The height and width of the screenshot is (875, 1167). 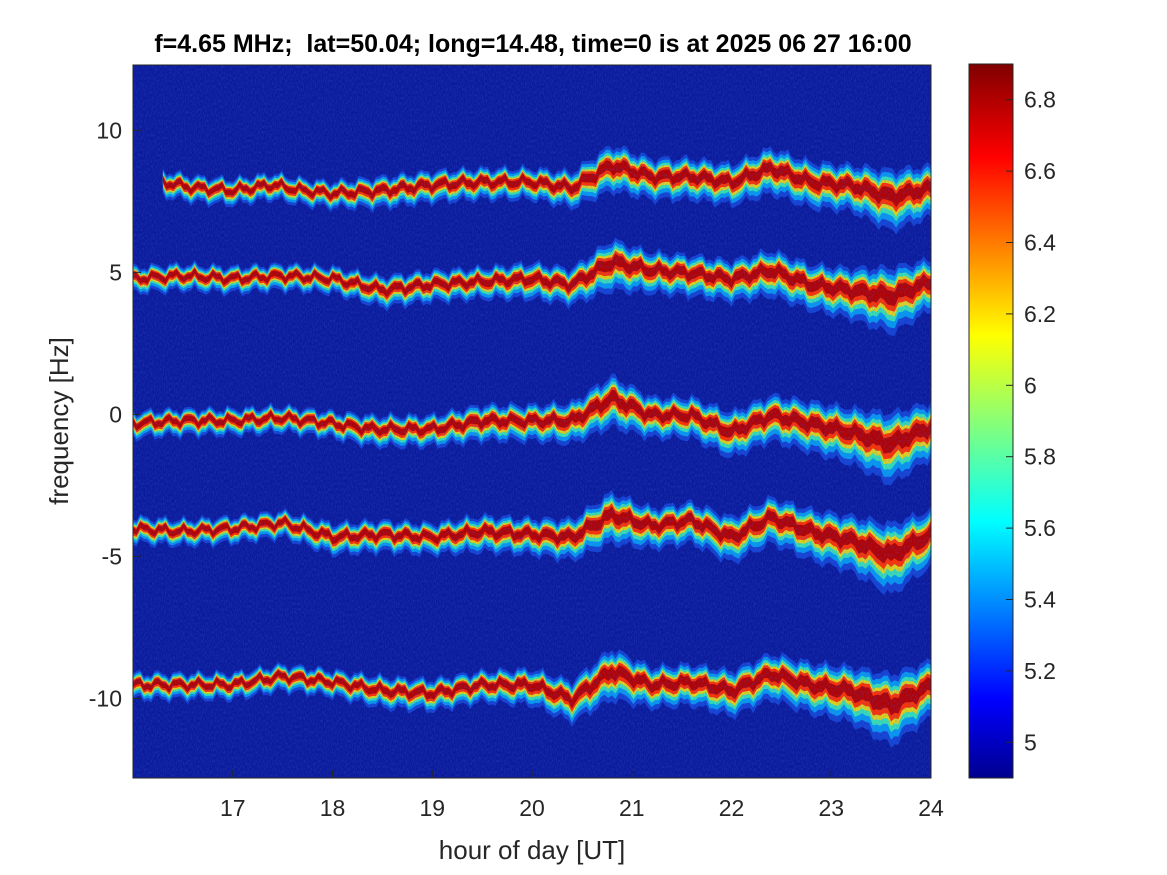 I want to click on colorbar-gradient, so click(x=991, y=421).